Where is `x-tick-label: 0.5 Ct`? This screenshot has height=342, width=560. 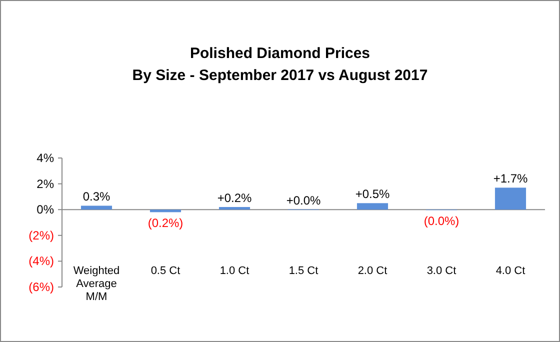 x-tick-label: 0.5 Ct is located at coordinates (165, 271).